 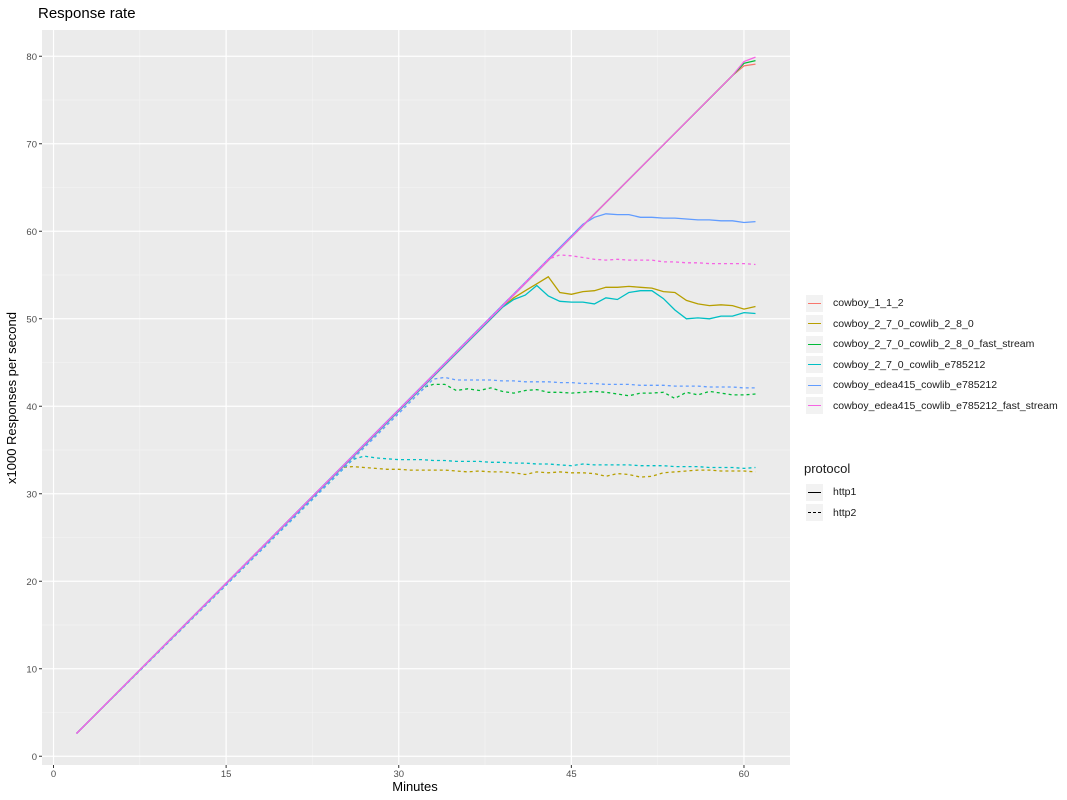 I want to click on legend-label: cowboy_2_7_0_cowlib_2_8_0_fast_stream, so click(x=934, y=344).